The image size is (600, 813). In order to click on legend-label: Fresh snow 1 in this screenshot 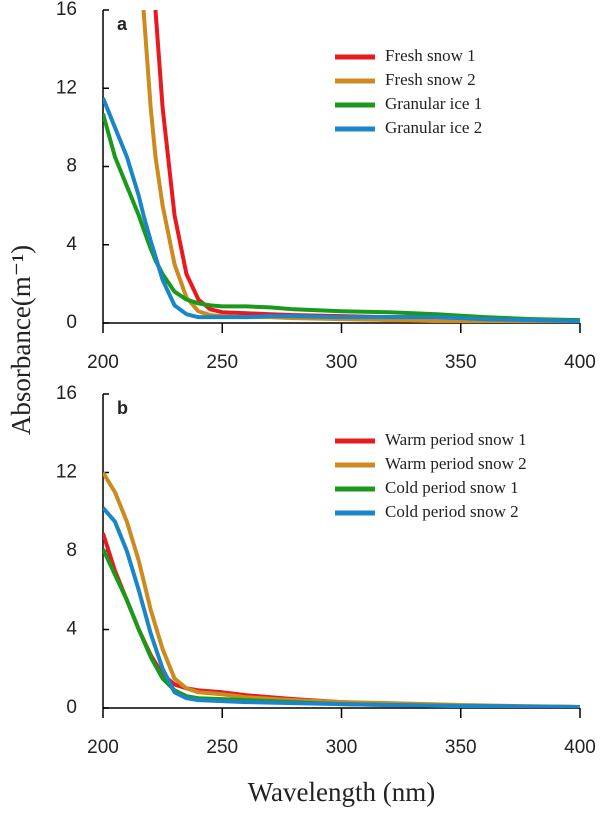, I will do `click(430, 55)`.